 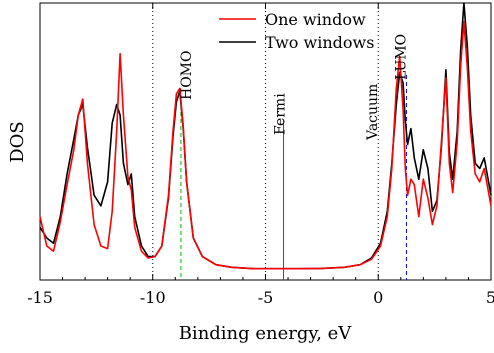 What do you see at coordinates (401, 57) in the screenshot?
I see `annotation-lumo: LUMO` at bounding box center [401, 57].